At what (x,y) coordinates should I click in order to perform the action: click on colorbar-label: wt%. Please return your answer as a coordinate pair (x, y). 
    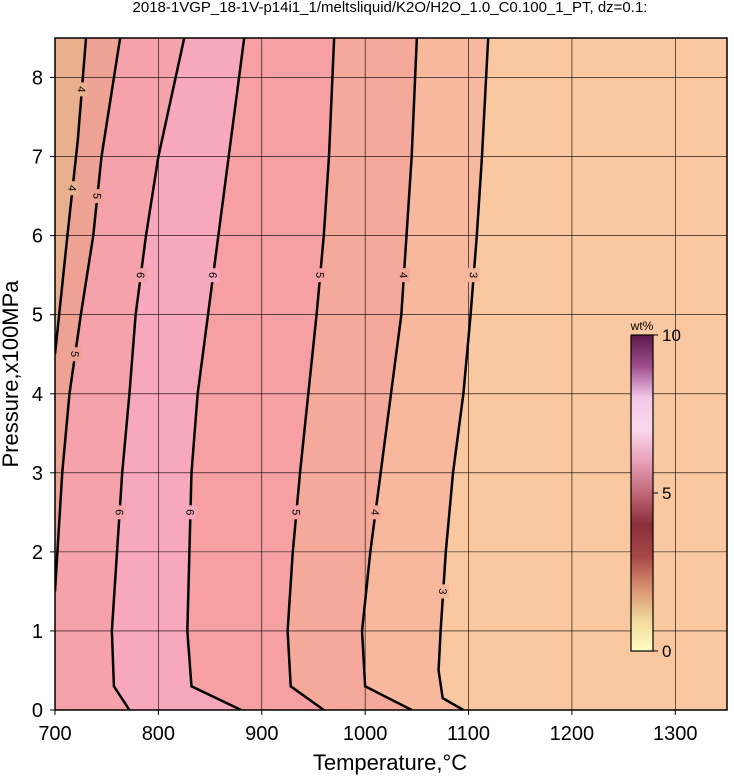
    Looking at the image, I should click on (642, 326).